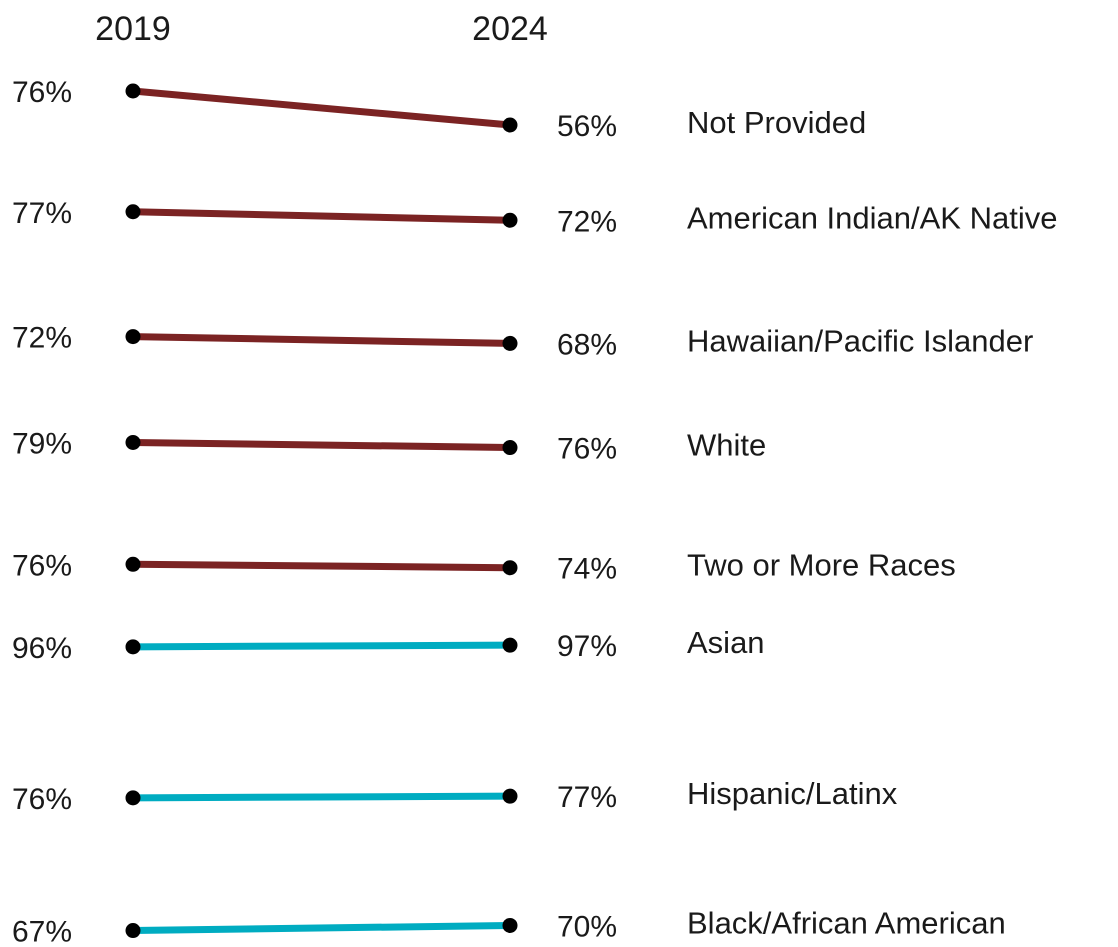 This screenshot has height=947, width=1118. I want to click on series-line-asian, so click(321, 646).